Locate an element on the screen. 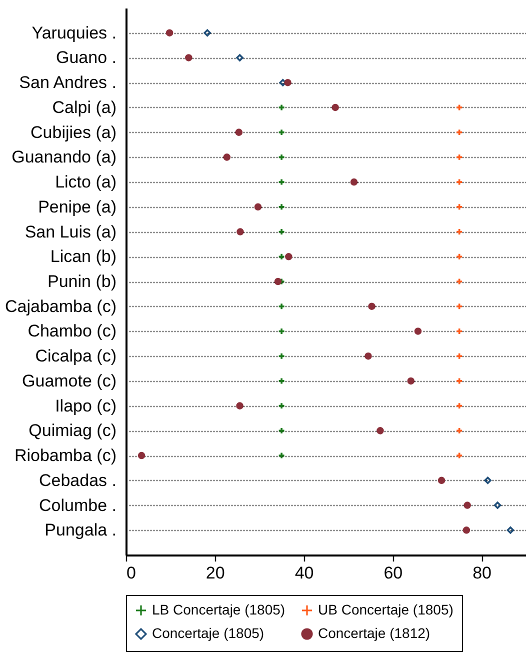 The width and height of the screenshot is (529, 658). y-tick-label: Calpi (a) is located at coordinates (84, 107).